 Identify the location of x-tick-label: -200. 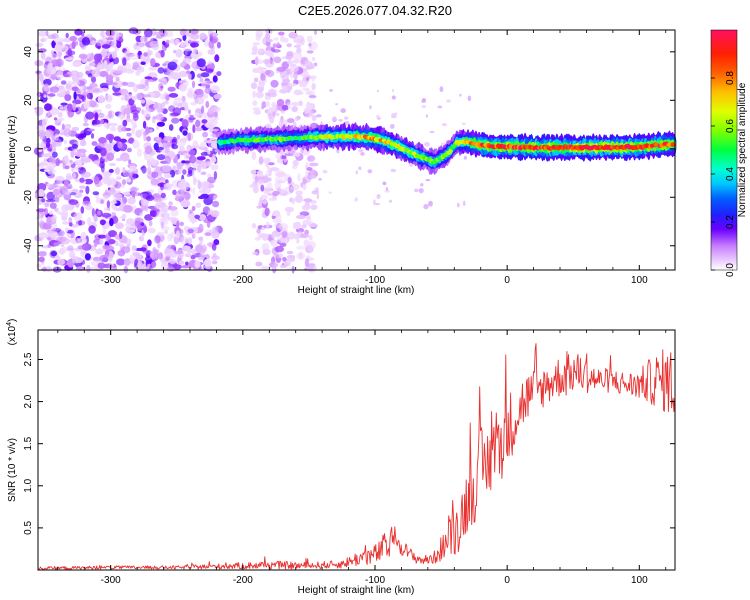
(243, 280).